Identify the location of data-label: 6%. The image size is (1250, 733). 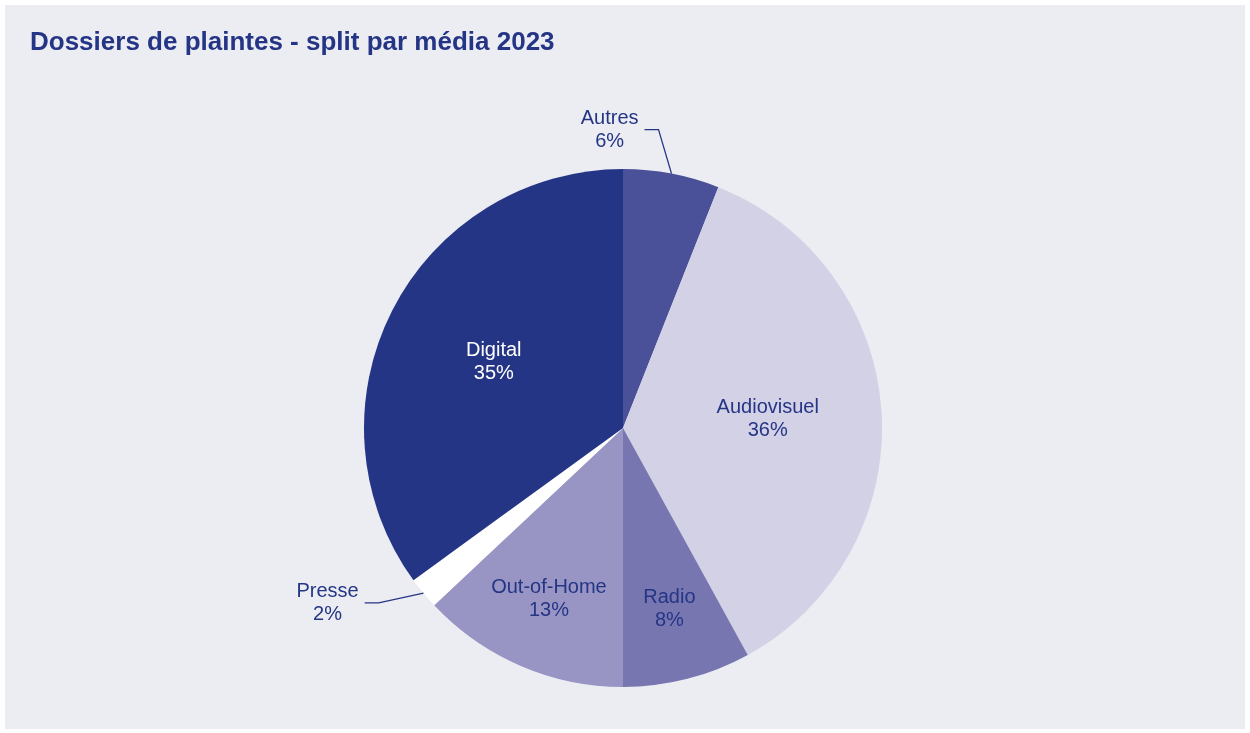
(610, 139).